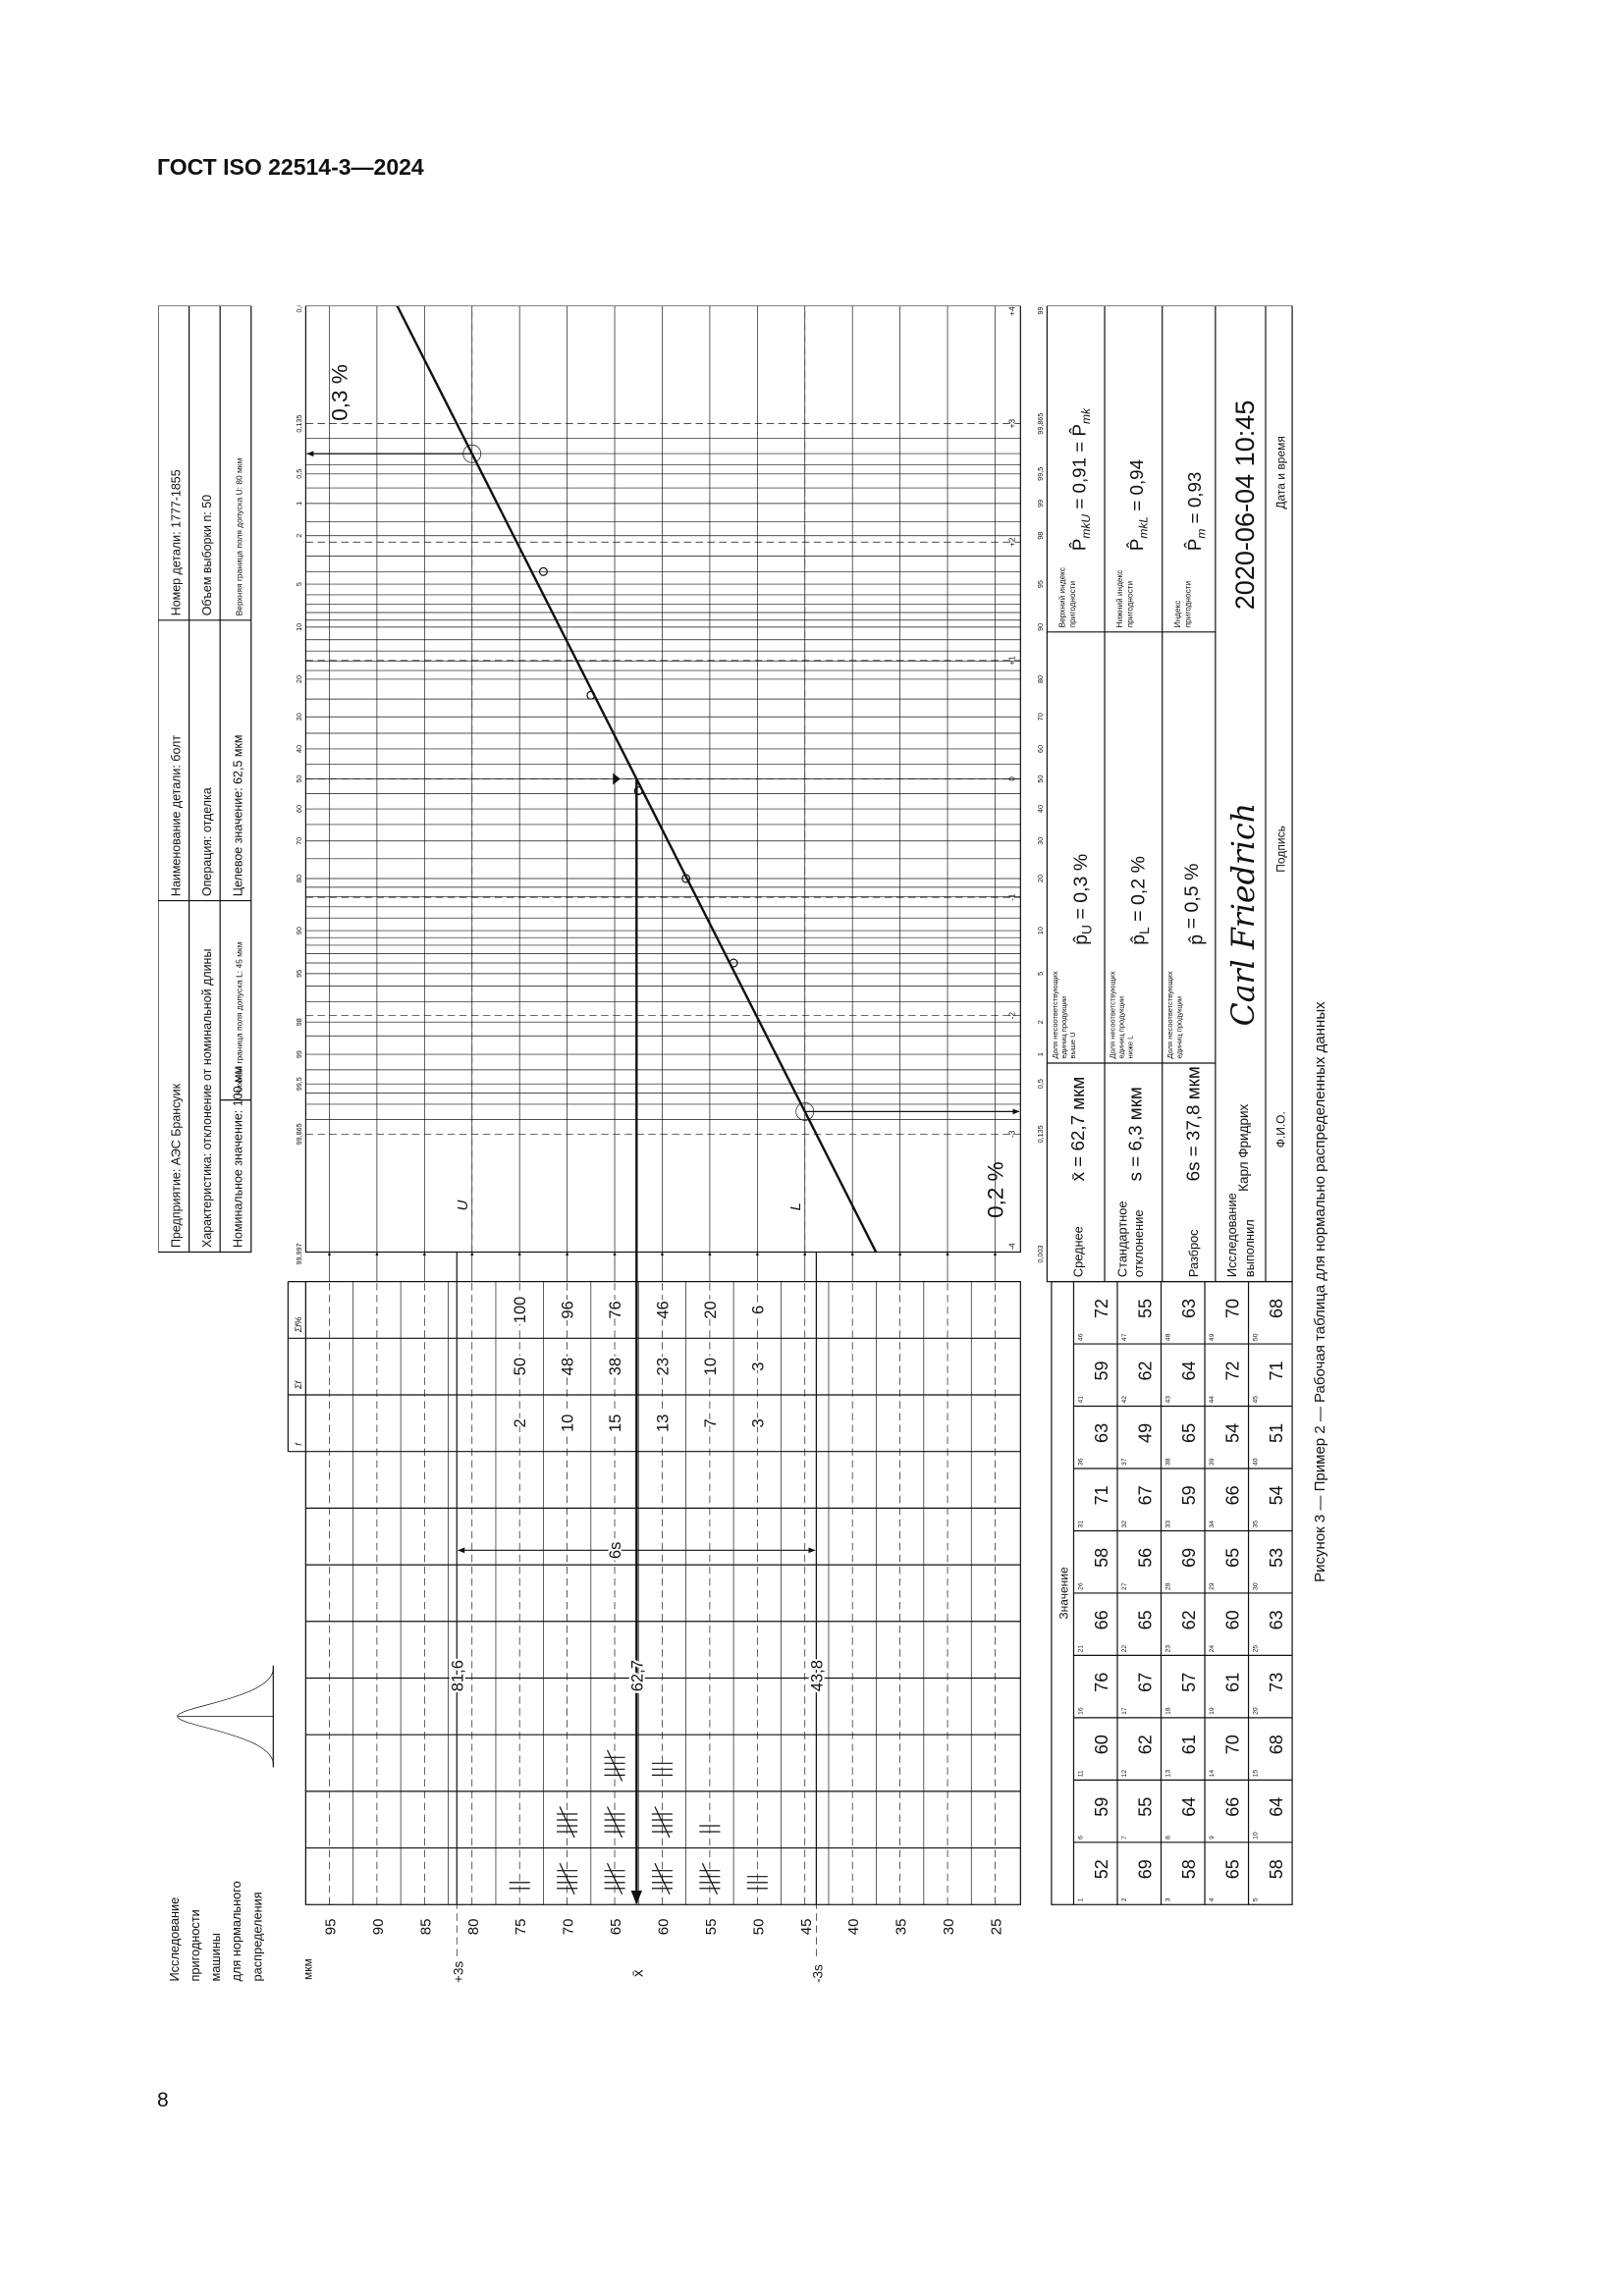 Image resolution: width=1624 pixels, height=2296 pixels. What do you see at coordinates (1122, 1239) in the screenshot?
I see `result-label: Стандартное` at bounding box center [1122, 1239].